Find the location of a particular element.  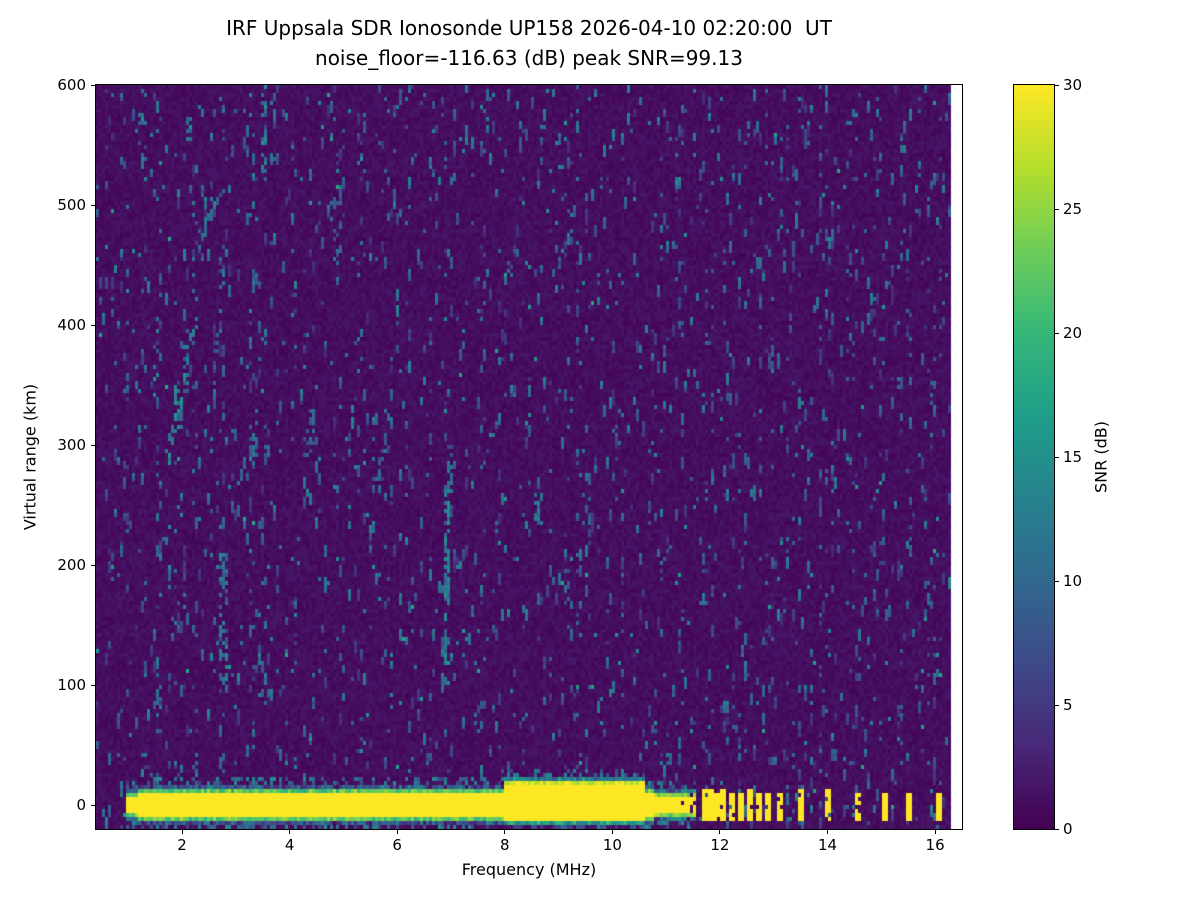

y-tick-label: 100 is located at coordinates (71, 685).